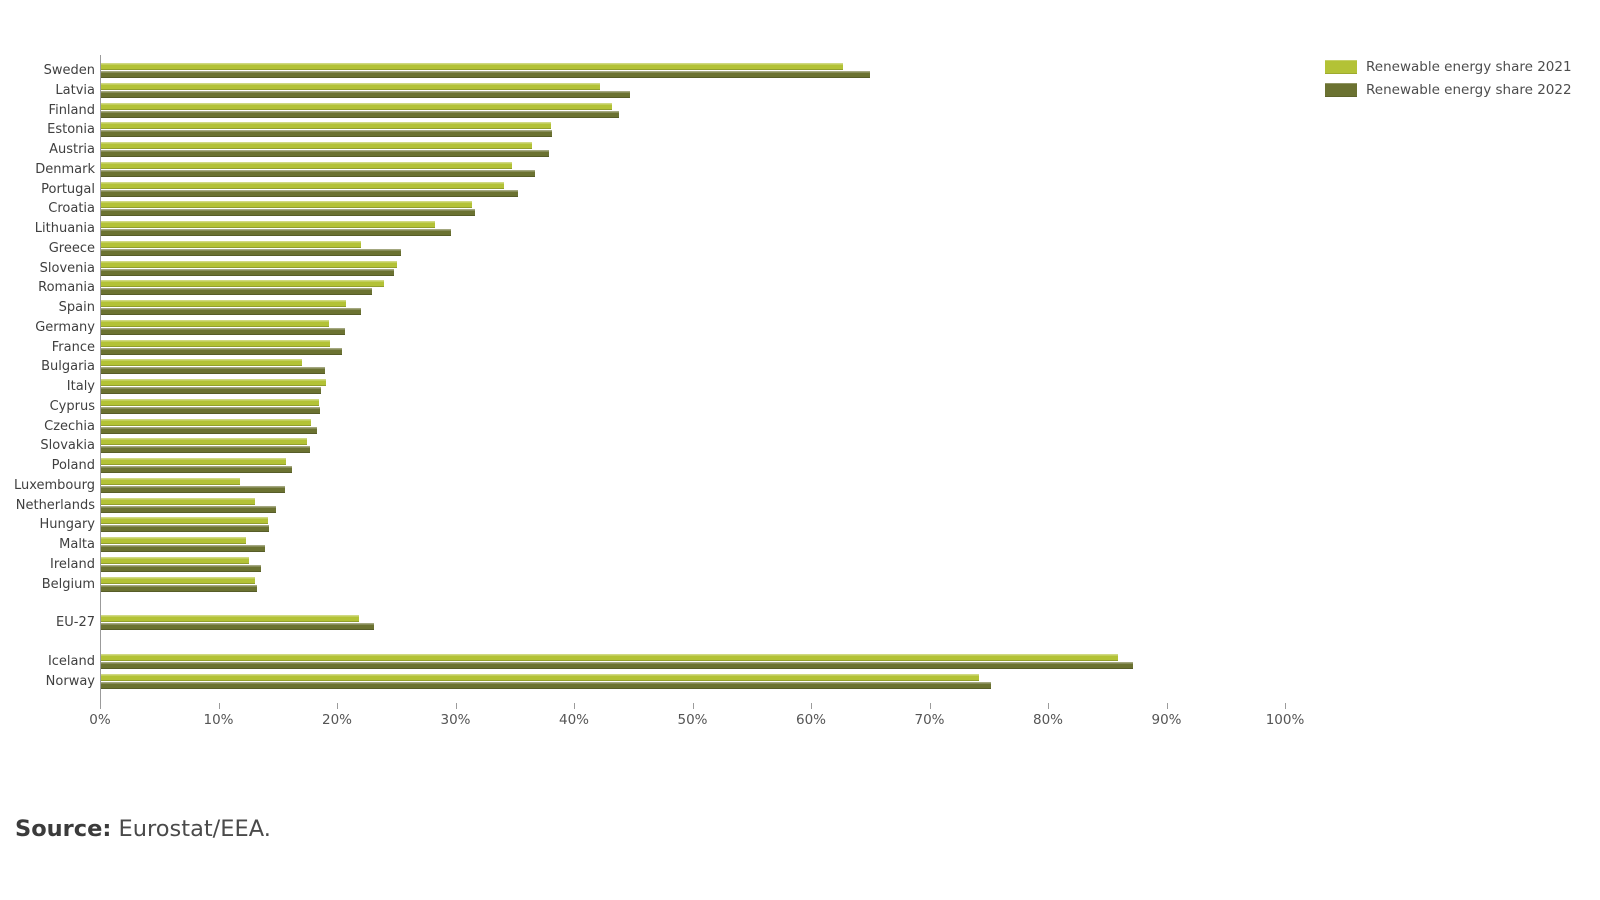  What do you see at coordinates (800, 466) in the screenshot?
I see `chart-row: Poland` at bounding box center [800, 466].